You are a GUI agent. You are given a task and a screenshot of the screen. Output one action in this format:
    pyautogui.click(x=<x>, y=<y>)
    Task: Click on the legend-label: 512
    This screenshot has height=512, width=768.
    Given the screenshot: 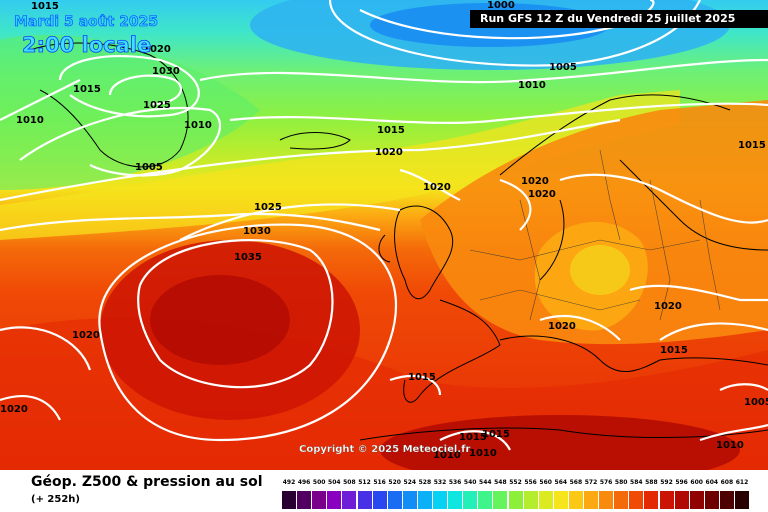 What is the action you would take?
    pyautogui.click(x=364, y=482)
    